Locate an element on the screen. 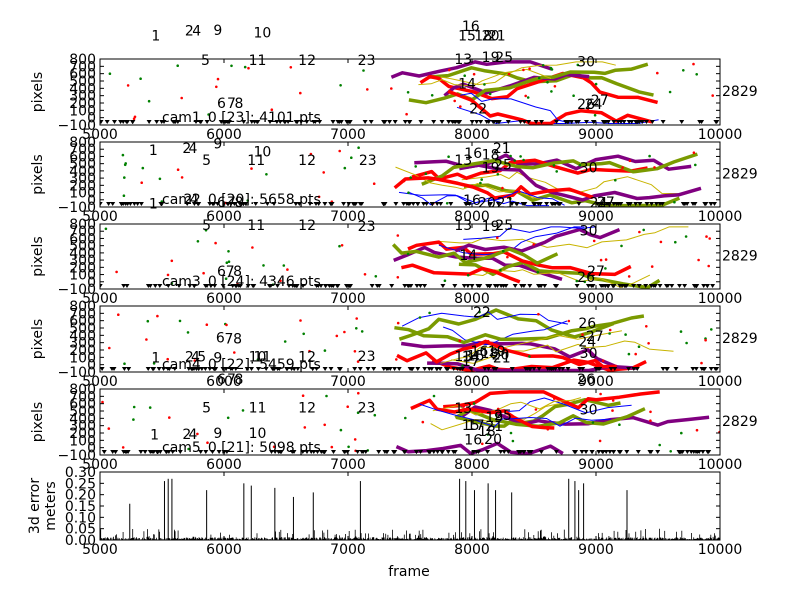 Image resolution: width=800 pixels, height=600 pixels. y-tick-label: 0 is located at coordinates (91, 119).